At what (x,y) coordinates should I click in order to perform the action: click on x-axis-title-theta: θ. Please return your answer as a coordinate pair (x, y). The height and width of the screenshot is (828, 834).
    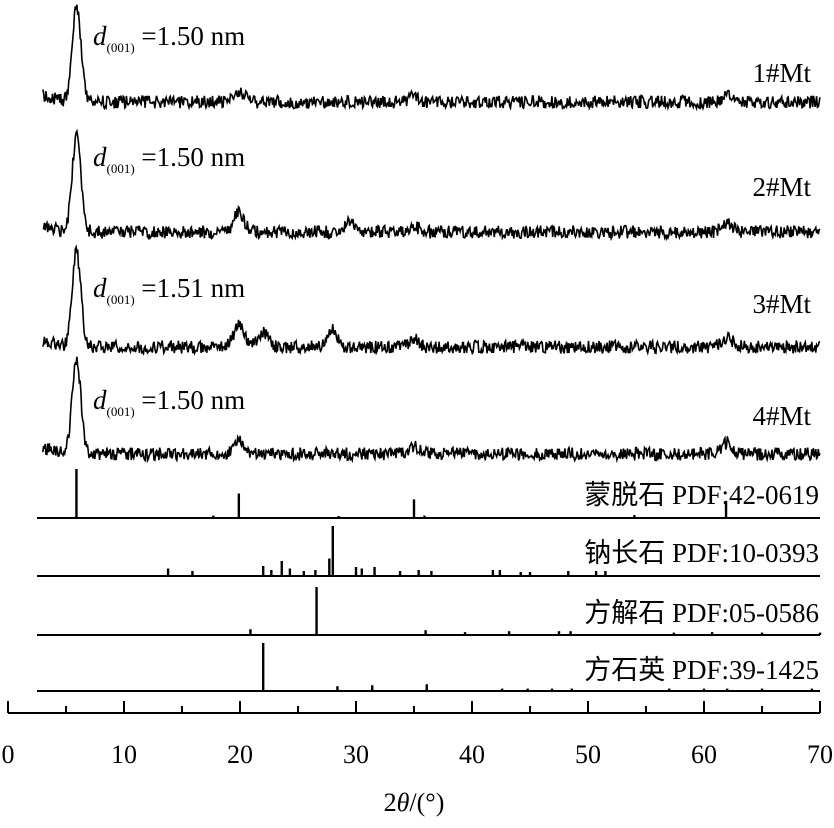
    Looking at the image, I should click on (403, 802).